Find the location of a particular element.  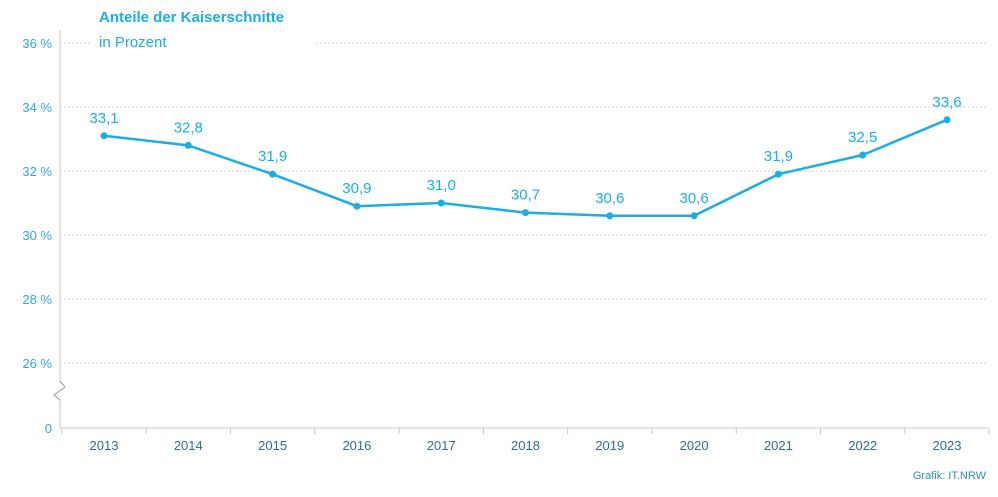

title-background is located at coordinates (203, 29).